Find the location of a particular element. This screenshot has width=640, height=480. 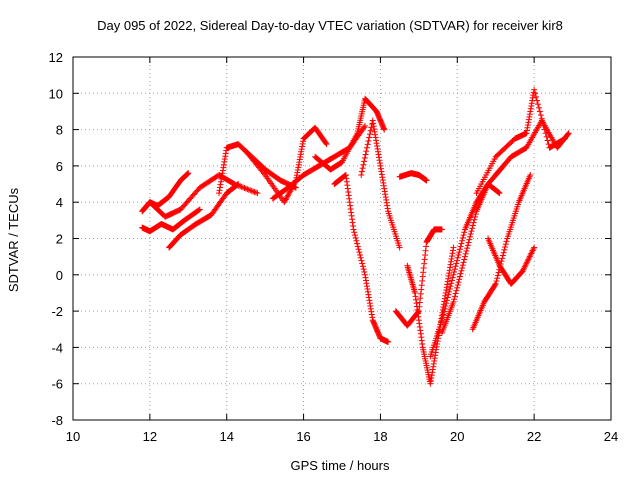

x-tick-label: 16 is located at coordinates (303, 436).